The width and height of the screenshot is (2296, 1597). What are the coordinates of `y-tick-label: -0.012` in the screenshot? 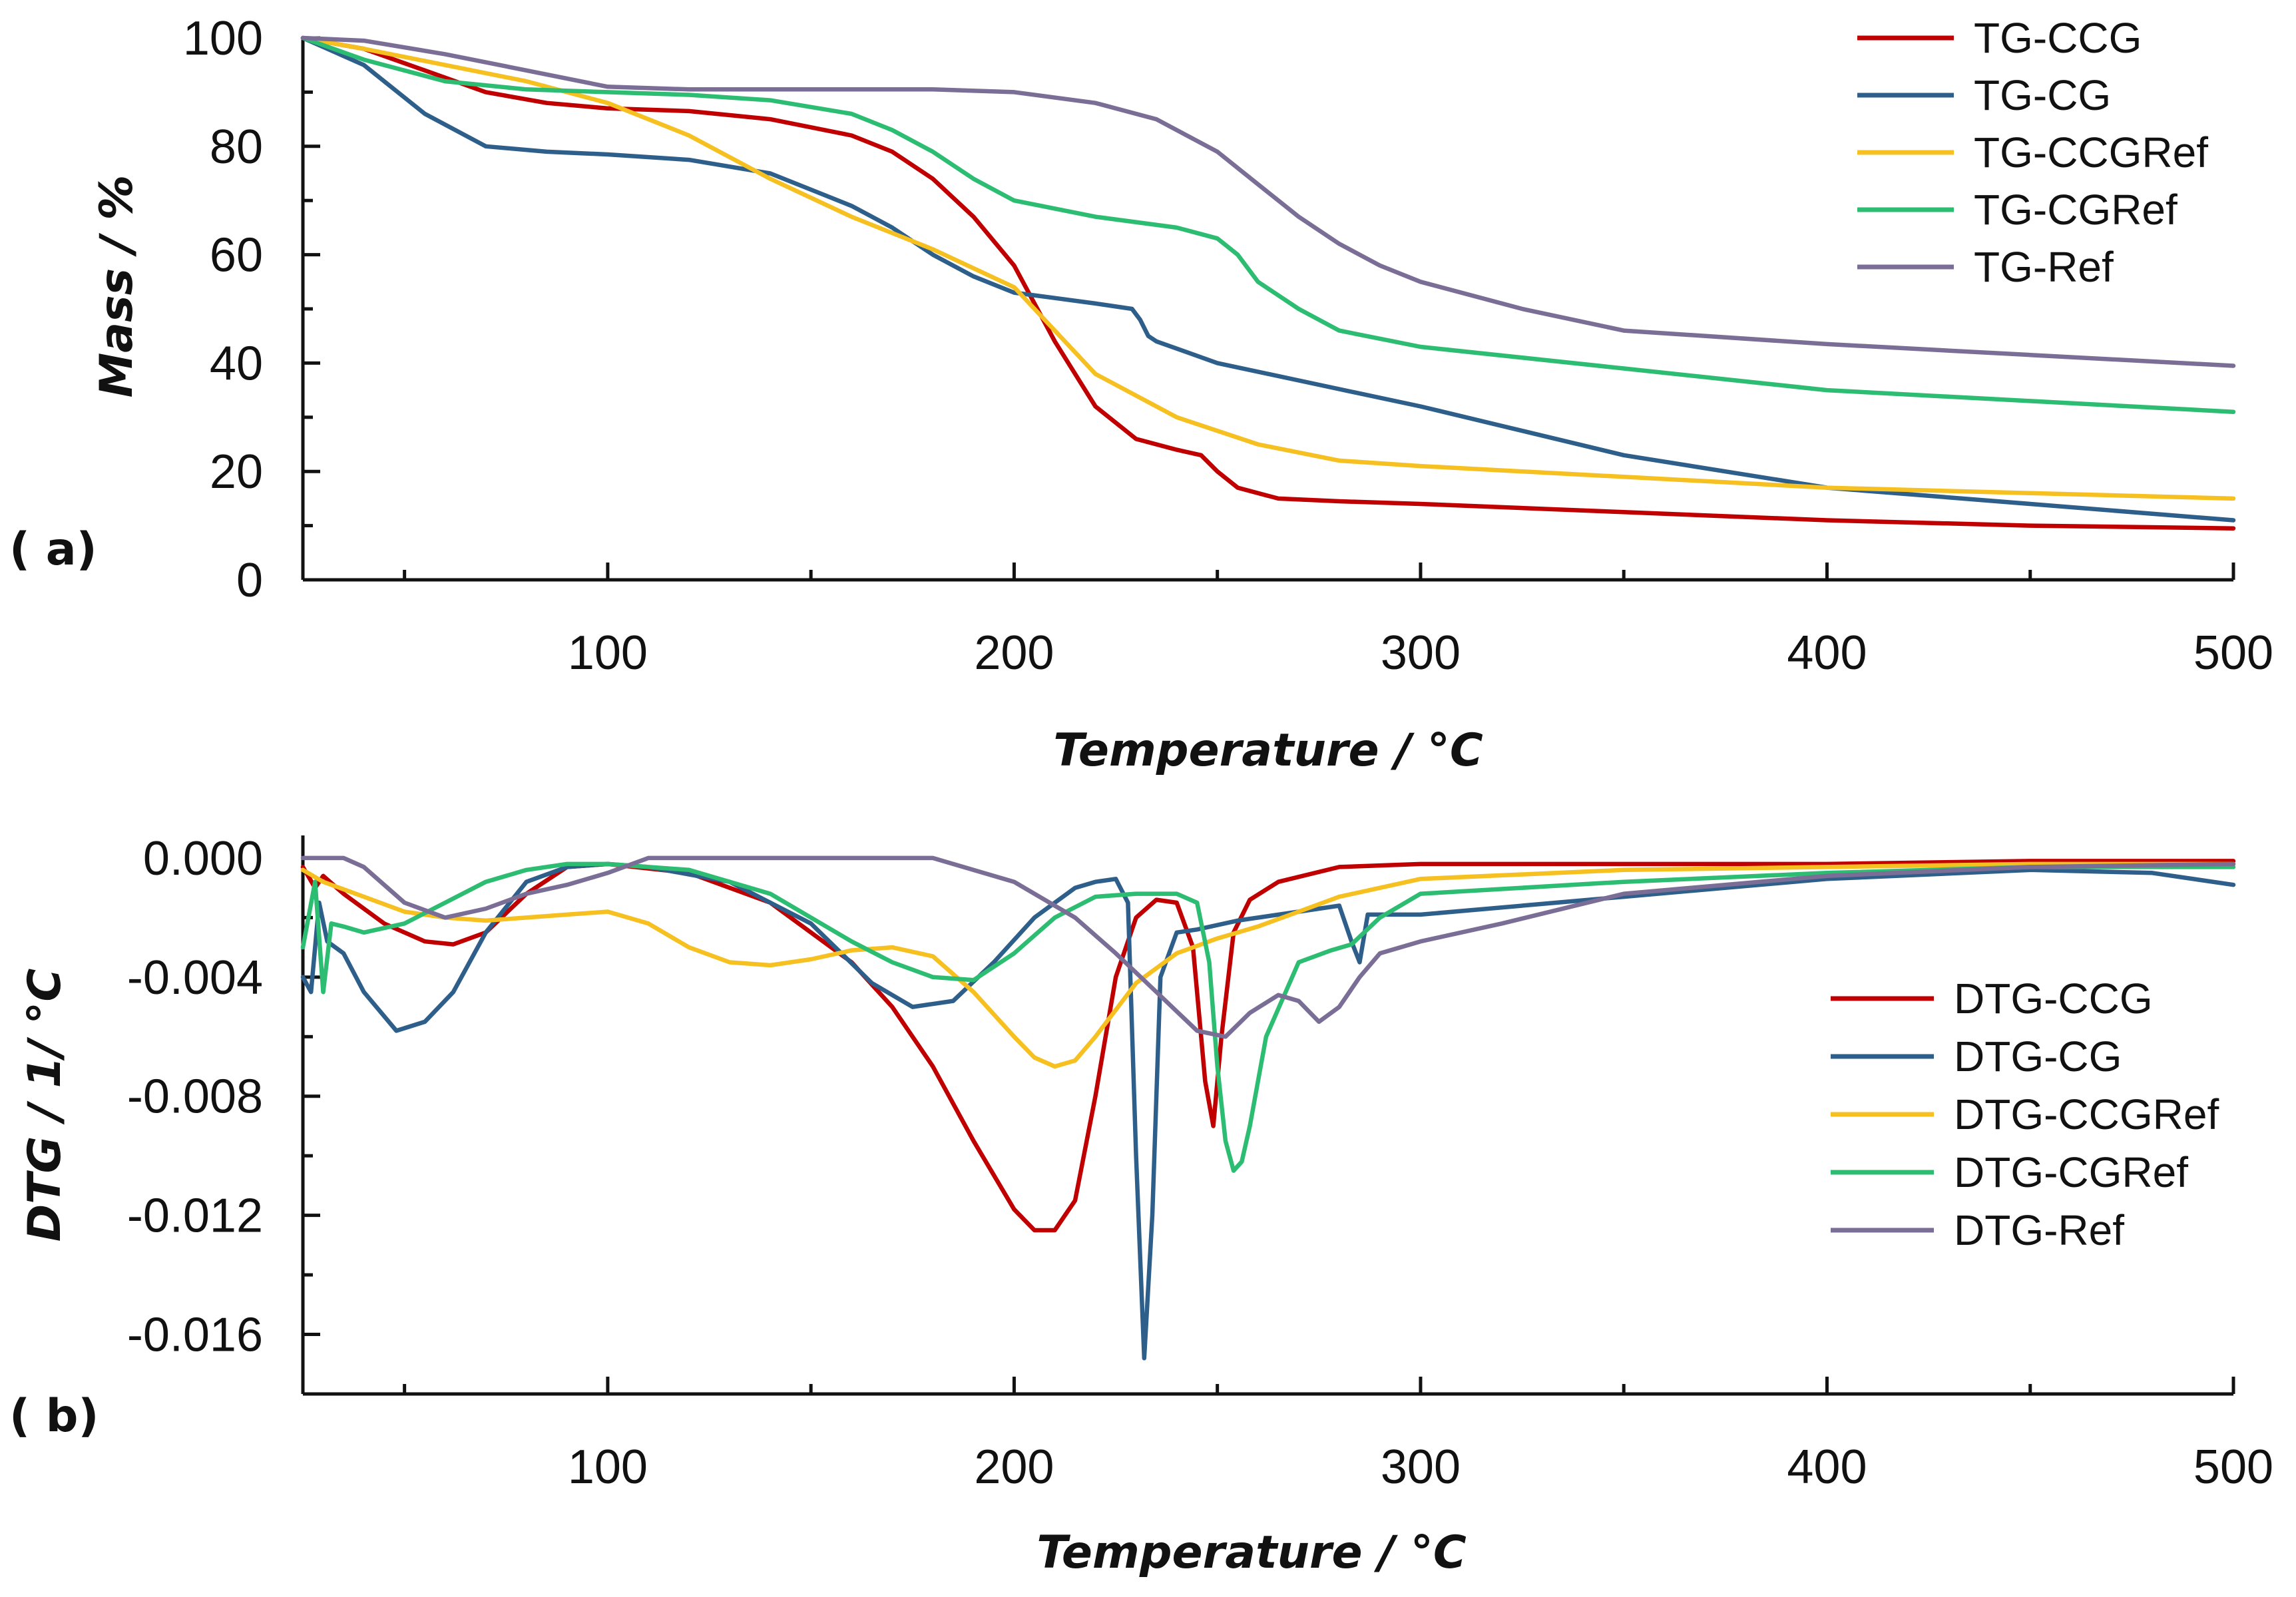 It's located at (195, 1216).